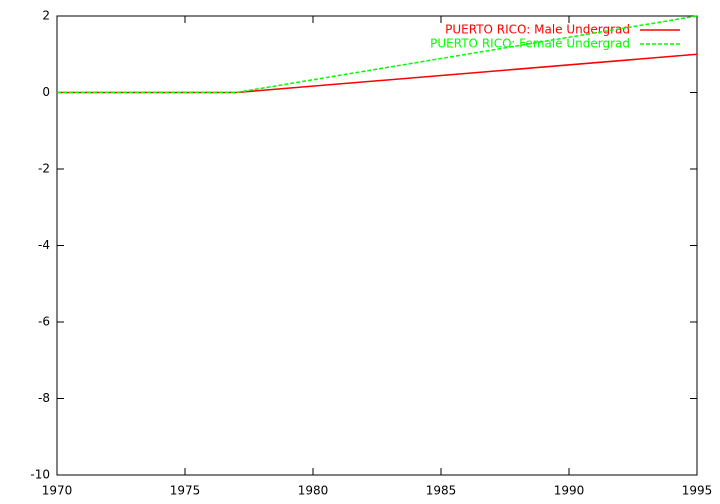 The width and height of the screenshot is (720, 504). What do you see at coordinates (44, 398) in the screenshot?
I see `y-tick-label: -8` at bounding box center [44, 398].